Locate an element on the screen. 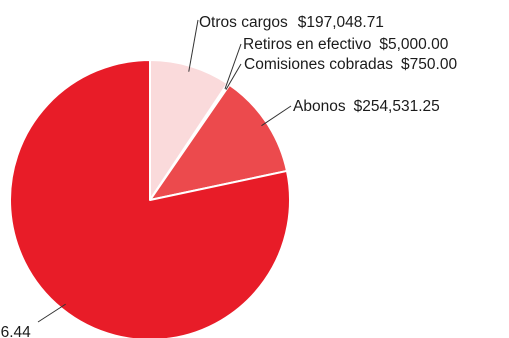  leader-line-retiros-en-efectivo is located at coordinates (233, 66).